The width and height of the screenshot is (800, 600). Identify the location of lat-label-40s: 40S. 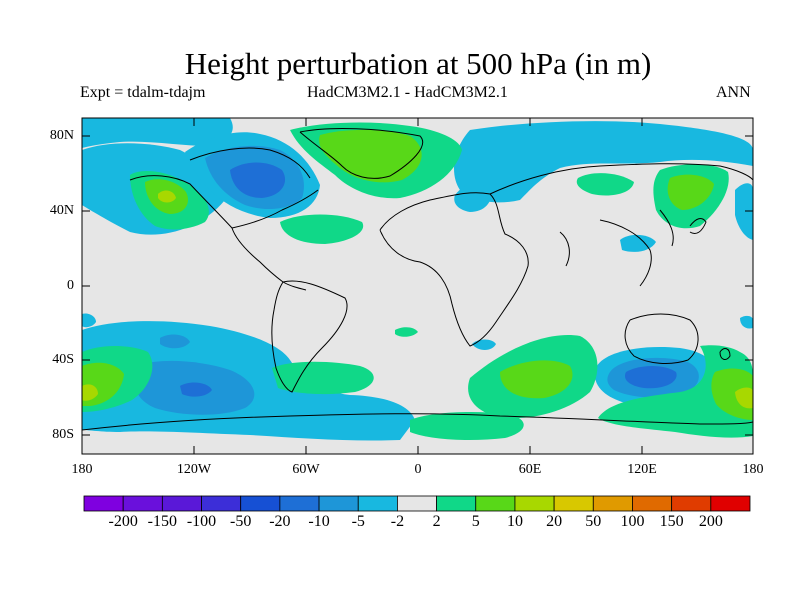
(57, 360).